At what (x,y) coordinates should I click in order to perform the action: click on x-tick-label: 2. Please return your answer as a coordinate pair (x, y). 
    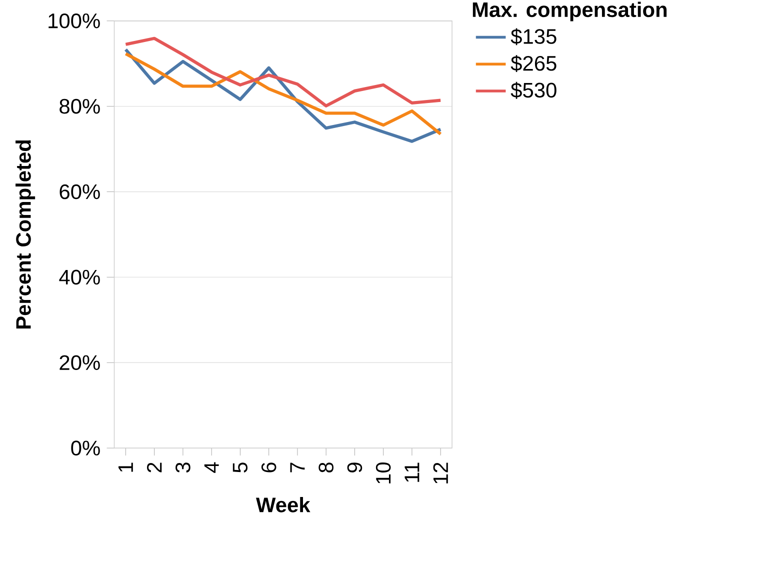
    Looking at the image, I should click on (154, 467).